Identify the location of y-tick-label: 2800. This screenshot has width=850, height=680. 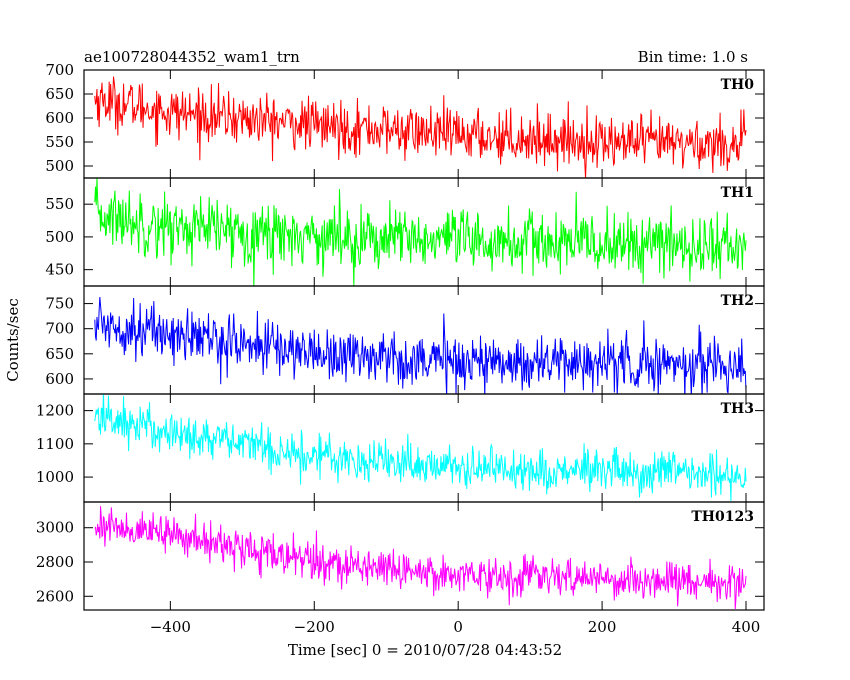
(55, 562).